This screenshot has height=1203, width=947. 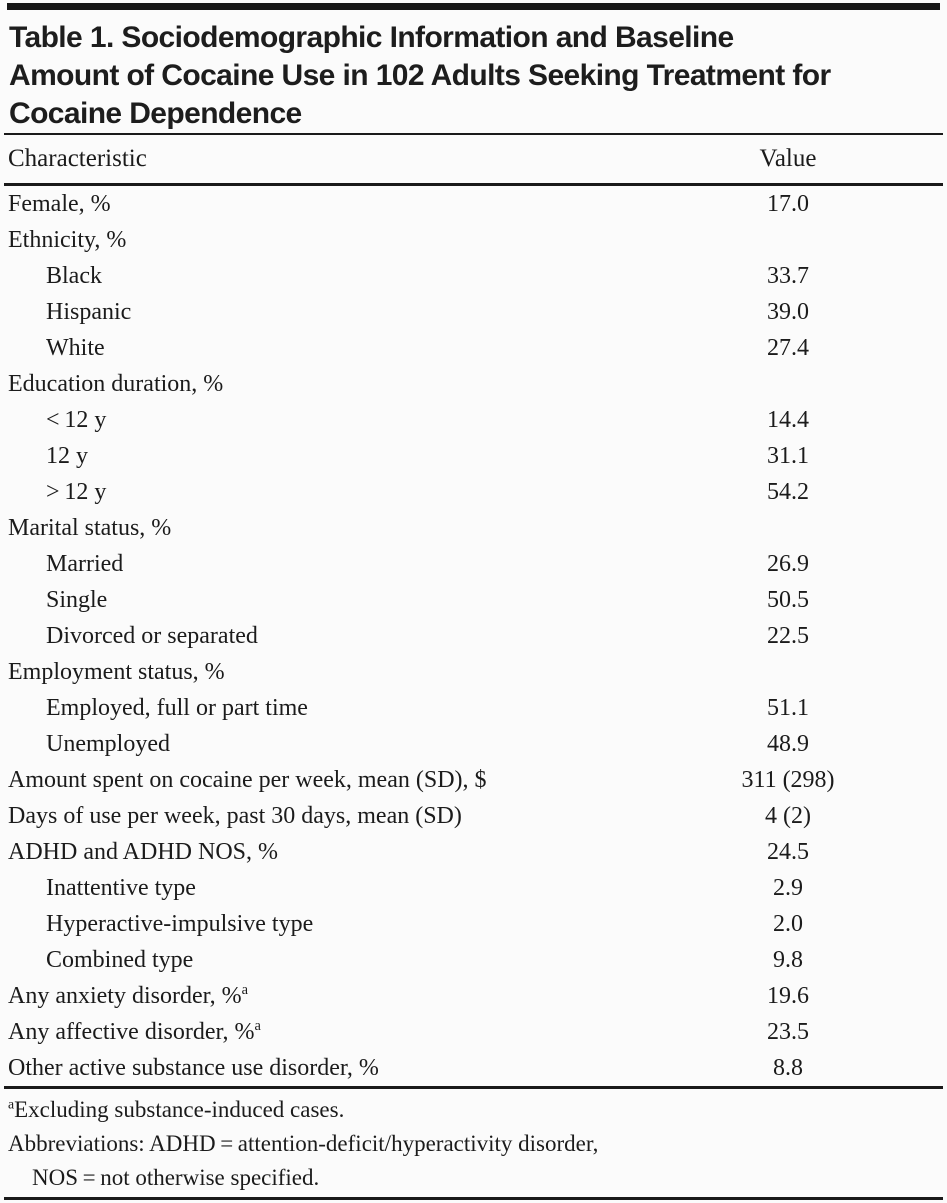 What do you see at coordinates (788, 996) in the screenshot?
I see `row-value: 19.6` at bounding box center [788, 996].